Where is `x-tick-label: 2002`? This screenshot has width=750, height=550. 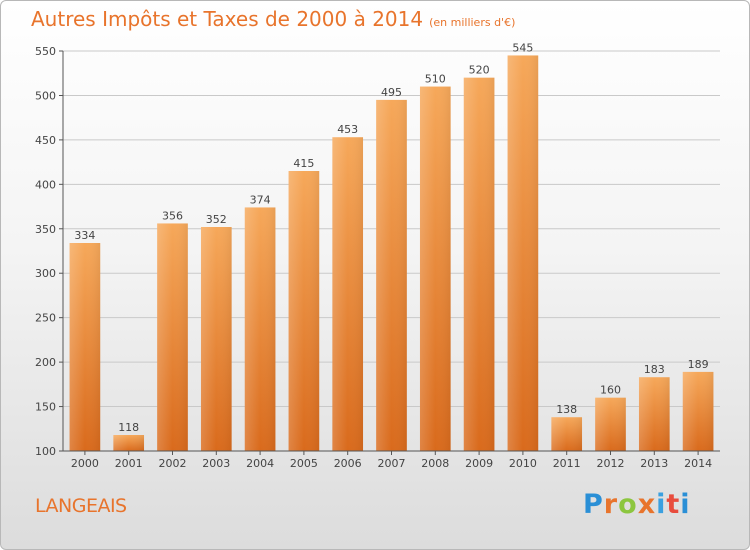 x-tick-label: 2002 is located at coordinates (173, 463).